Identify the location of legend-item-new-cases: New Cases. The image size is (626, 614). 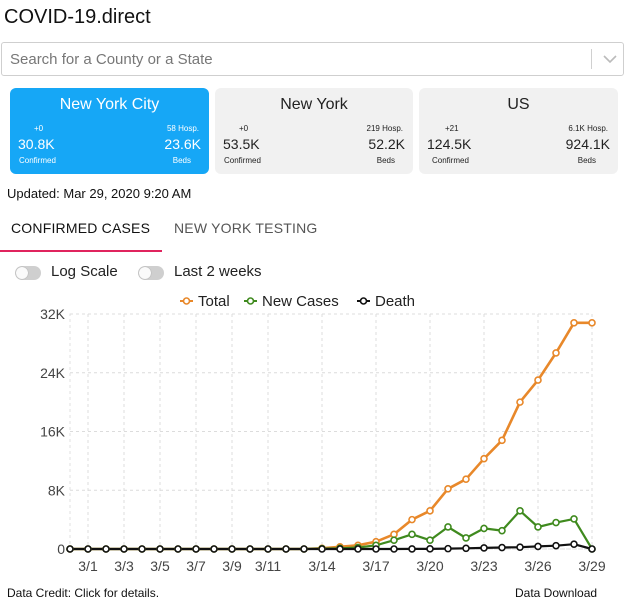
(291, 301).